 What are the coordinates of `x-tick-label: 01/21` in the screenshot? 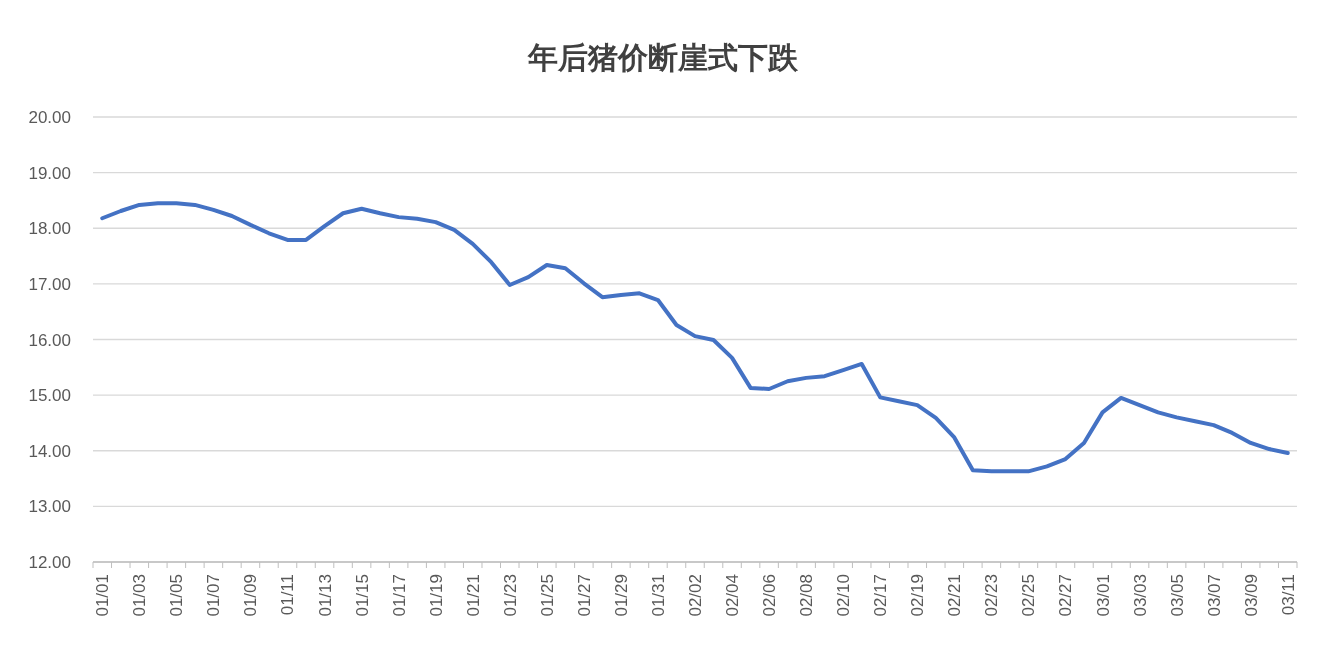 It's located at (473, 595).